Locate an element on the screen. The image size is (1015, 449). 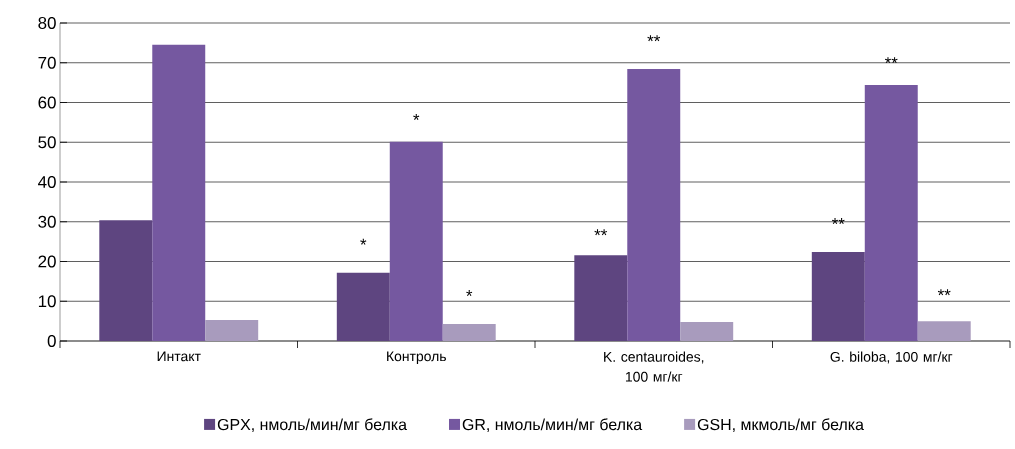
legend-label: GSH, мкмоль/мг белка is located at coordinates (780, 425).